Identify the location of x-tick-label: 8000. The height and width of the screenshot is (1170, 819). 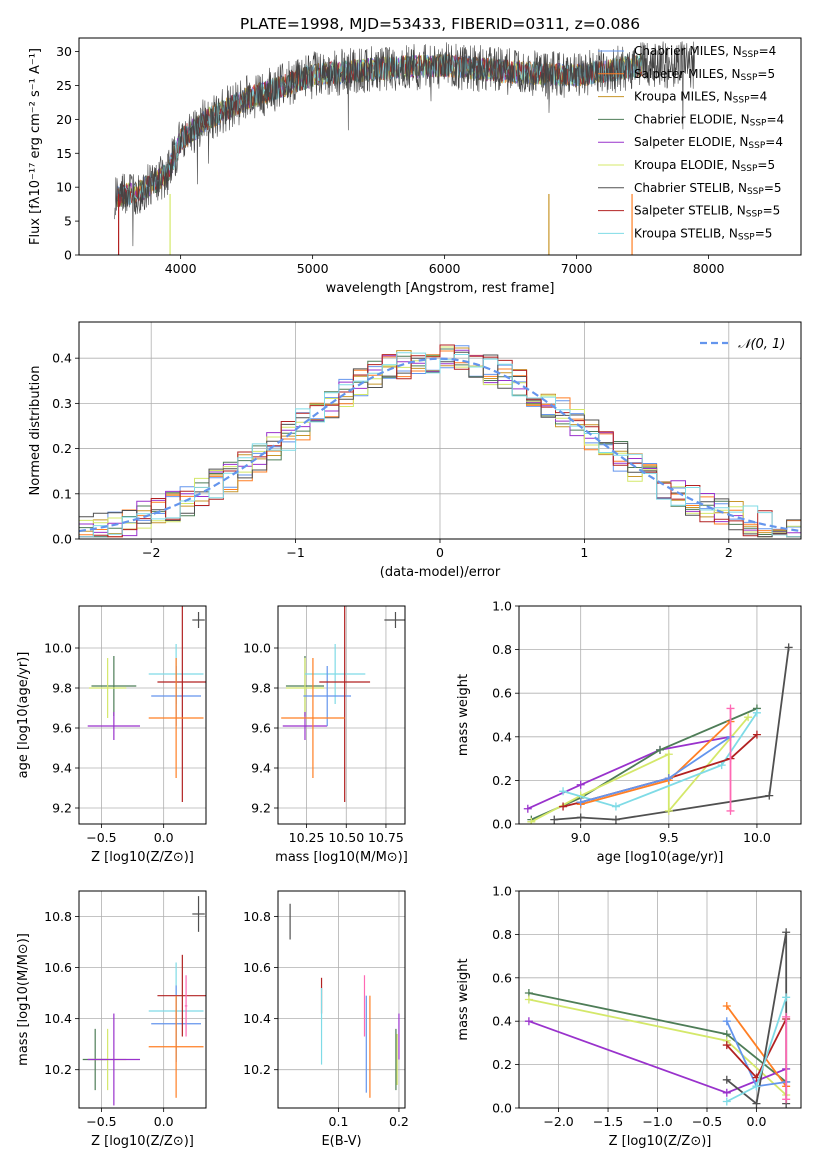
(709, 268).